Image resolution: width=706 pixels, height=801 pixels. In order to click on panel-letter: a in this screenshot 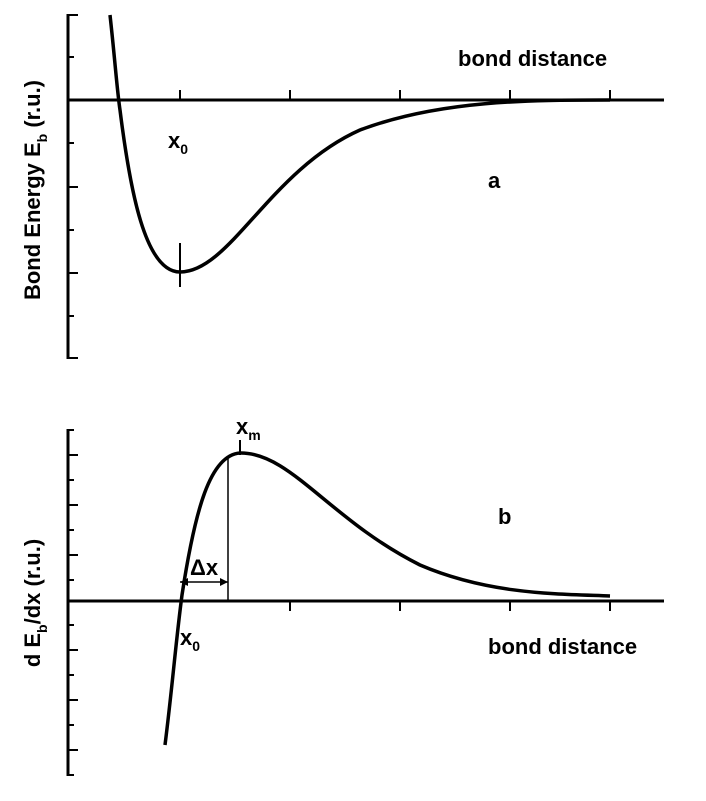, I will do `click(494, 180)`.